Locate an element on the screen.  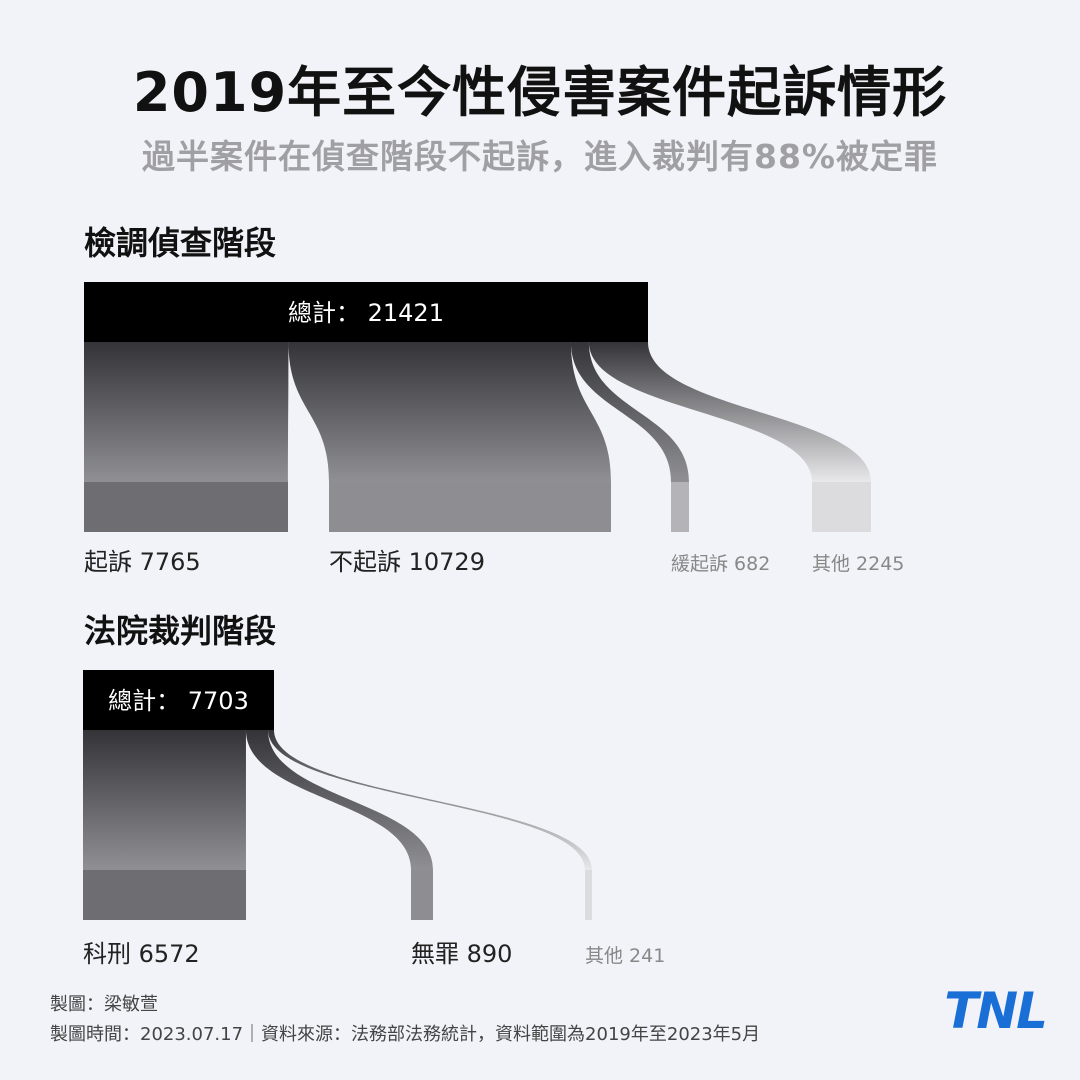
chart-subtitle: 過半案件在偵查階段不起訴，進入裁判有88%被定罪 is located at coordinates (540, 156).